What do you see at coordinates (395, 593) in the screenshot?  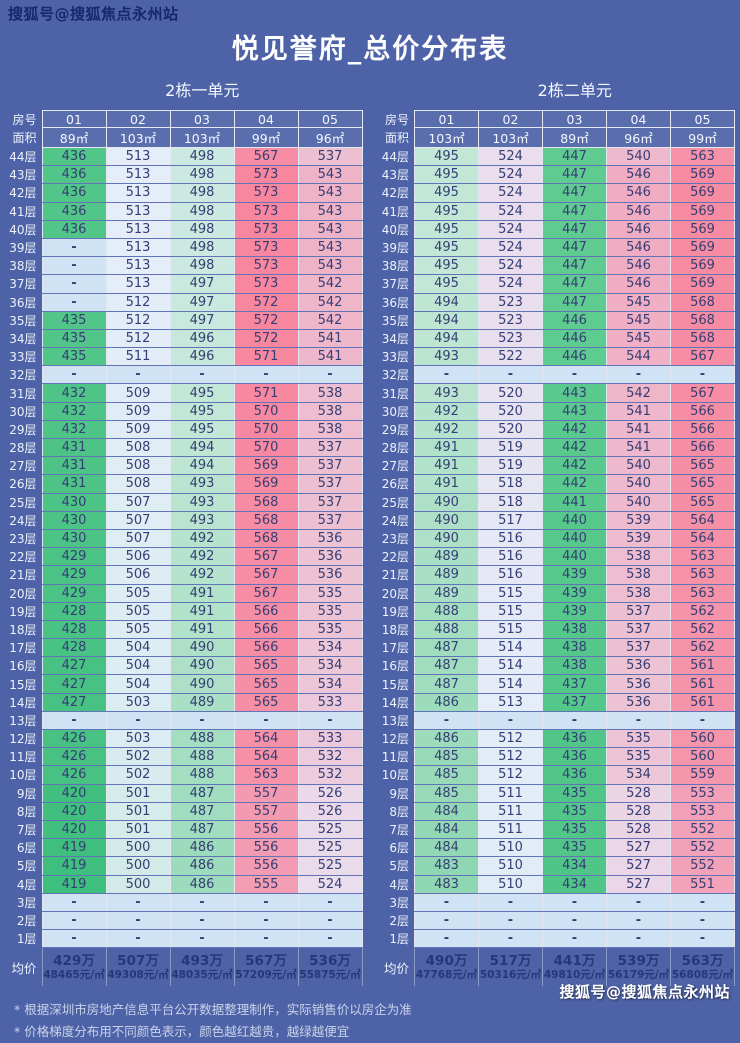 I see `floor-label: 20层` at bounding box center [395, 593].